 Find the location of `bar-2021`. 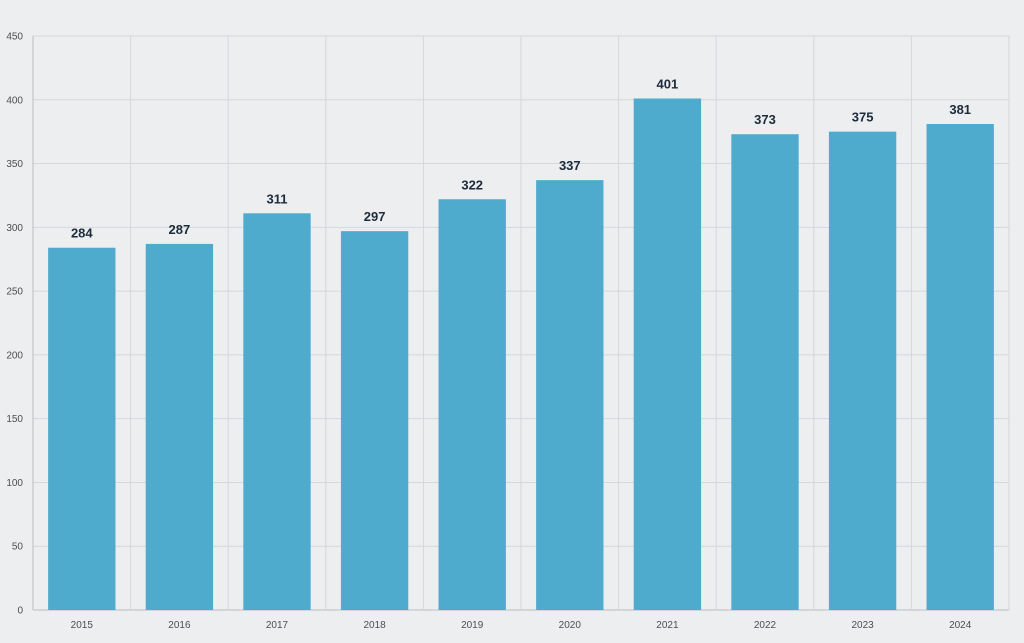

bar-2021 is located at coordinates (667, 354).